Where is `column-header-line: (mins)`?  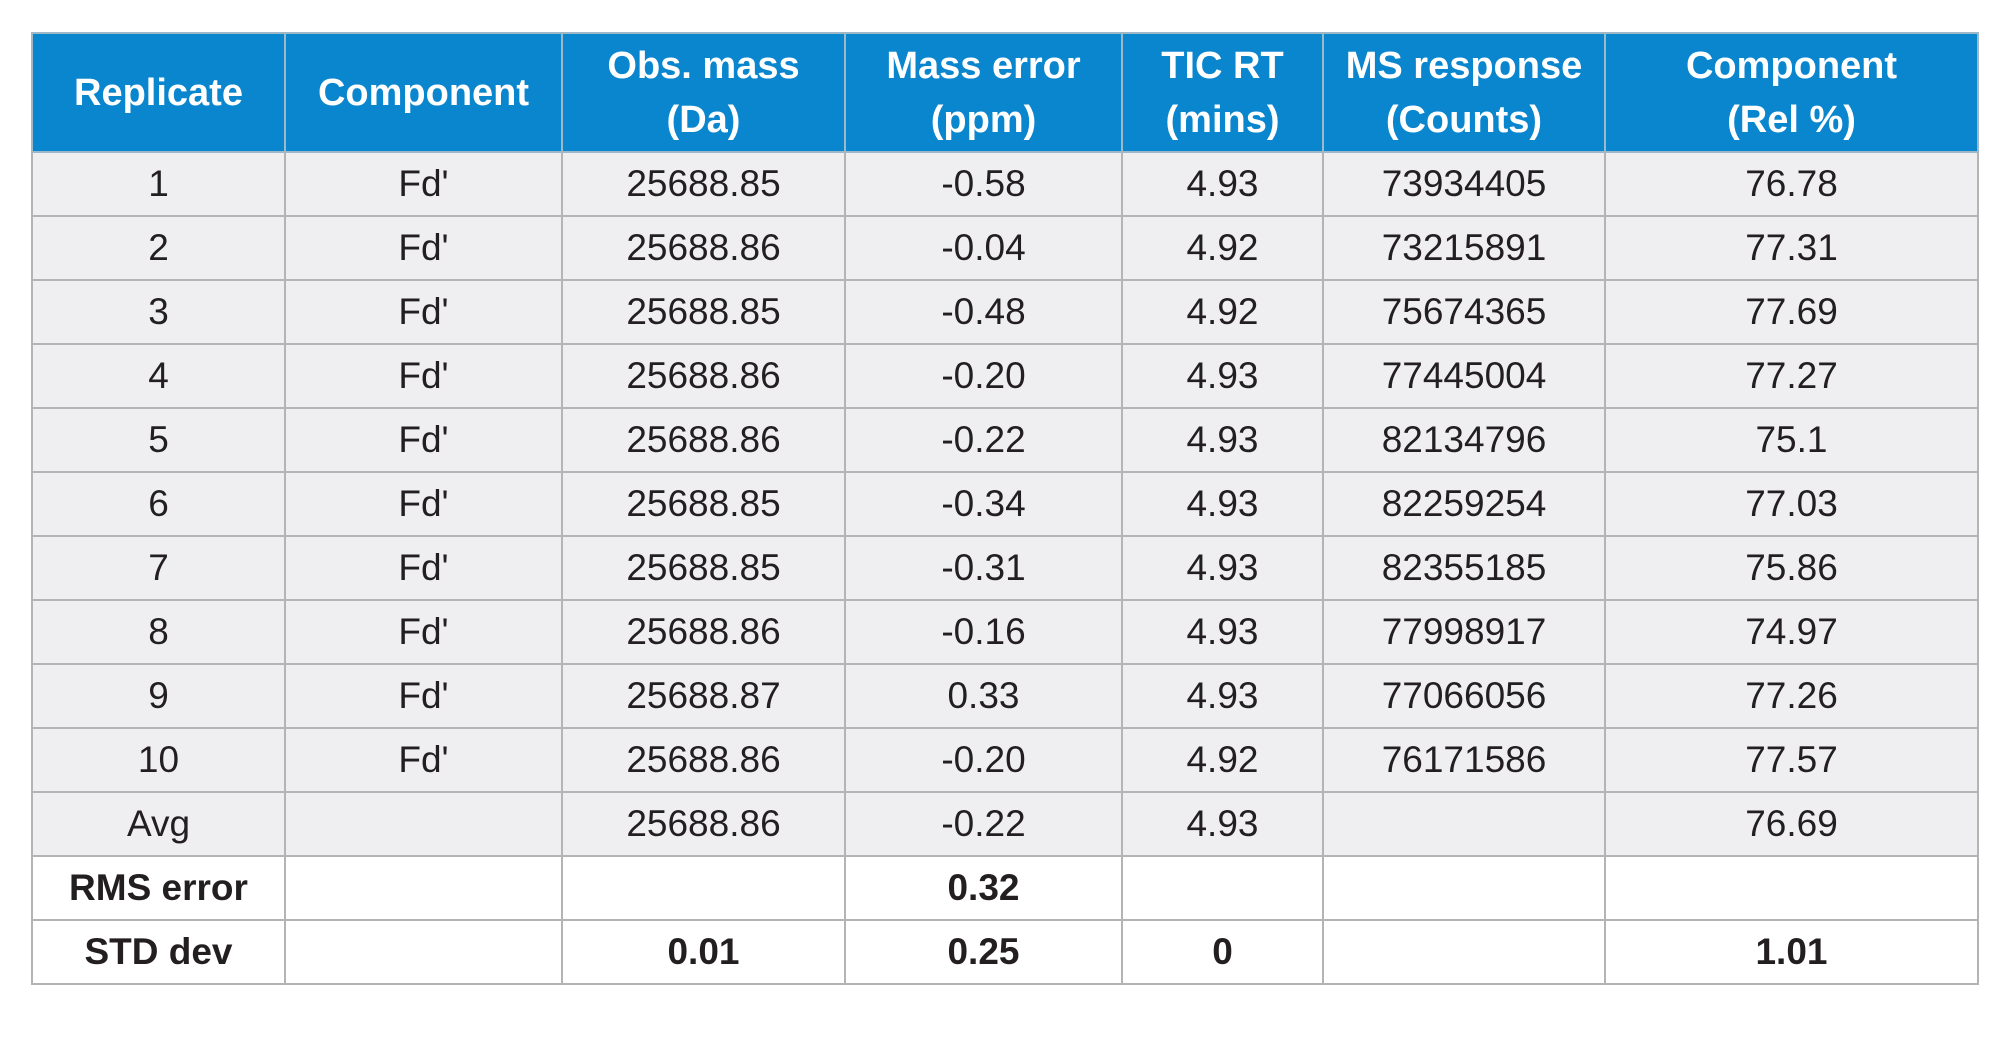
column-header-line: (mins) is located at coordinates (1222, 119).